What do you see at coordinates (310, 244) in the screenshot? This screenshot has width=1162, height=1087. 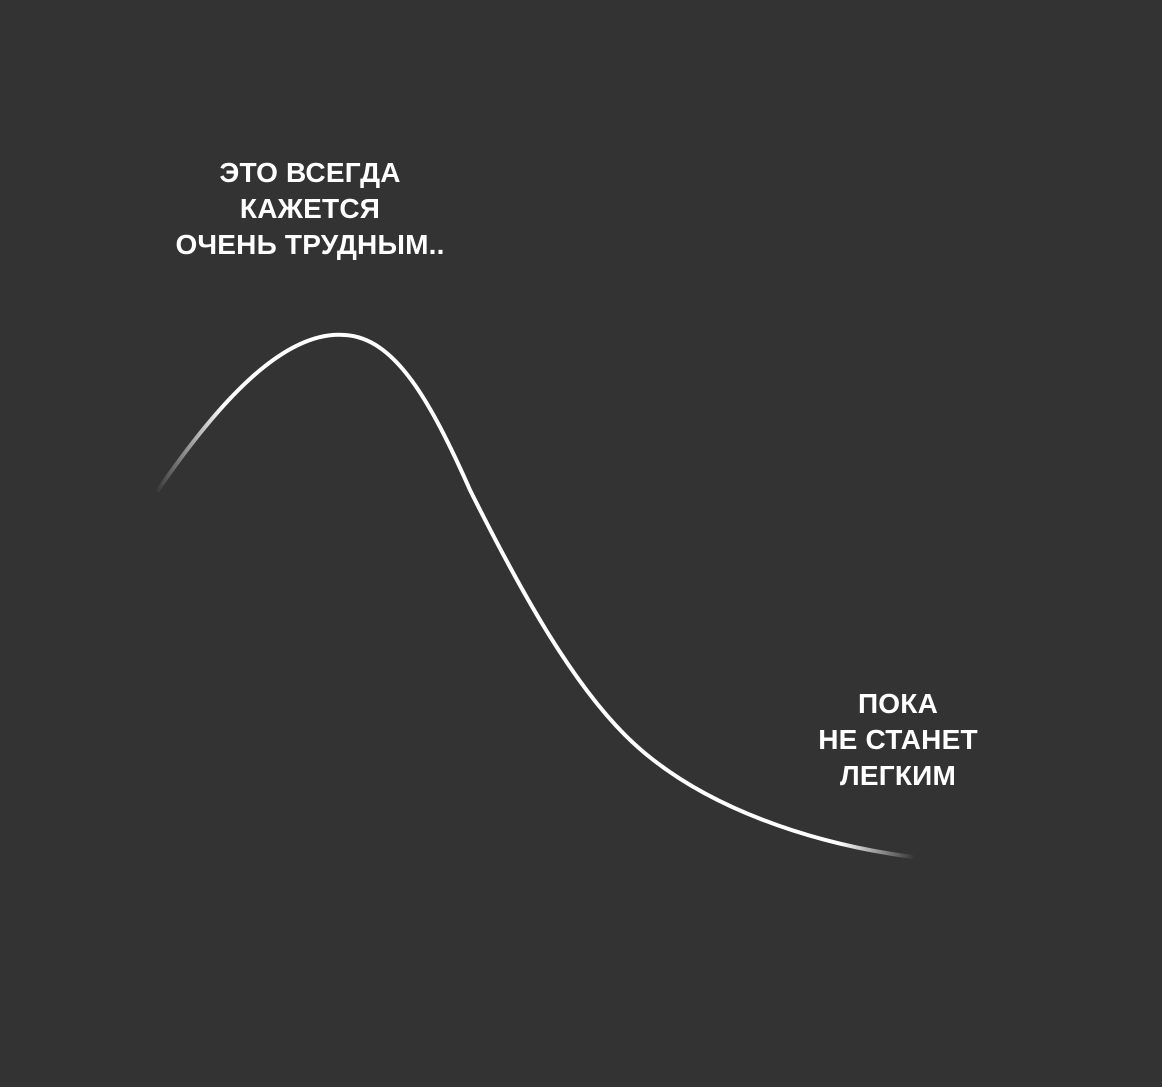 I see `top-caption-line-3: ОЧЕНЬ ТРУДНЫМ..` at bounding box center [310, 244].